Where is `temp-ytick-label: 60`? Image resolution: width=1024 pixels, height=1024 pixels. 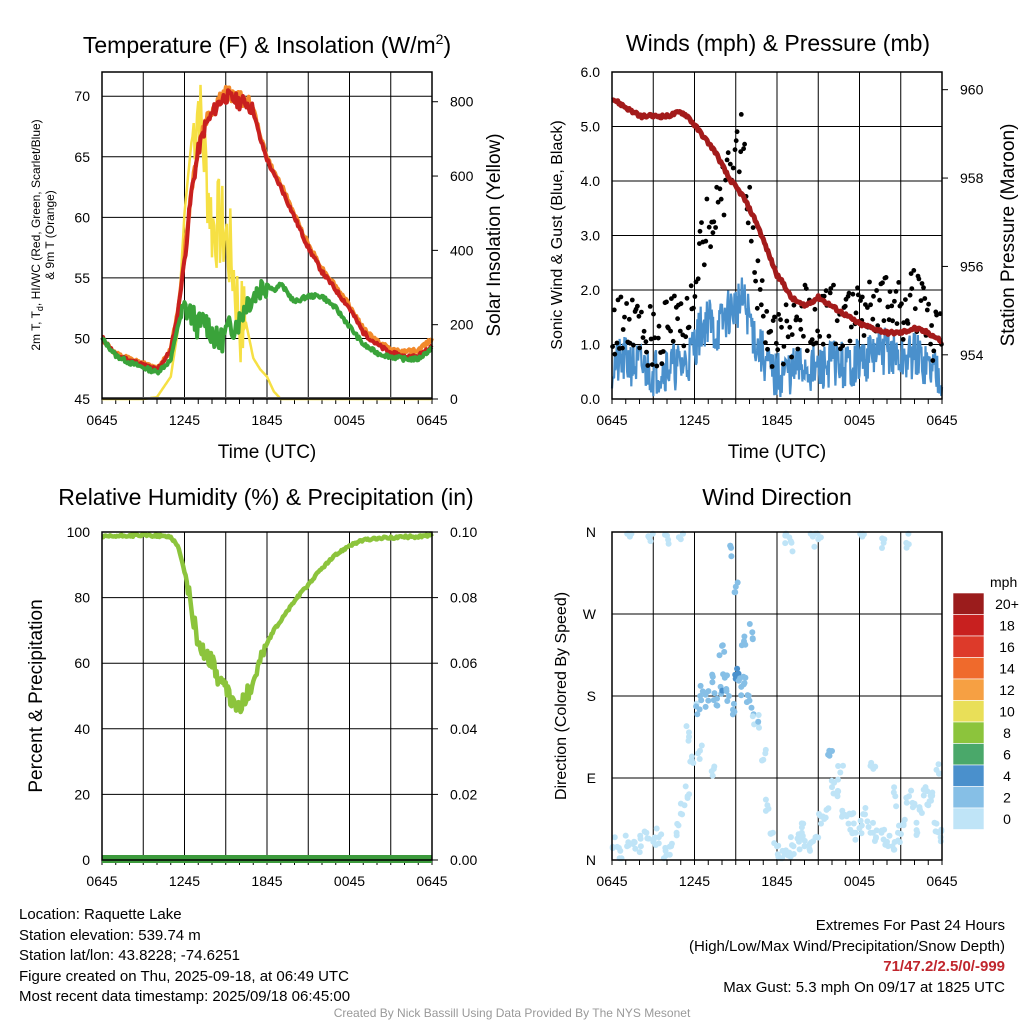
temp-ytick-label: 60 is located at coordinates (82, 217).